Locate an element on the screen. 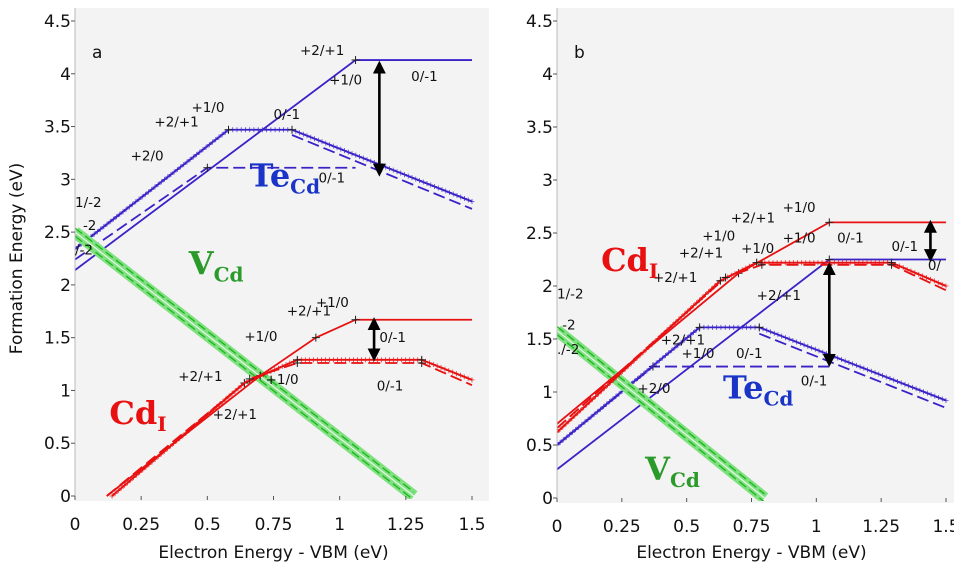 Image resolution: width=954 pixels, height=564 pixels. y-tick-label: 3 is located at coordinates (547, 181).